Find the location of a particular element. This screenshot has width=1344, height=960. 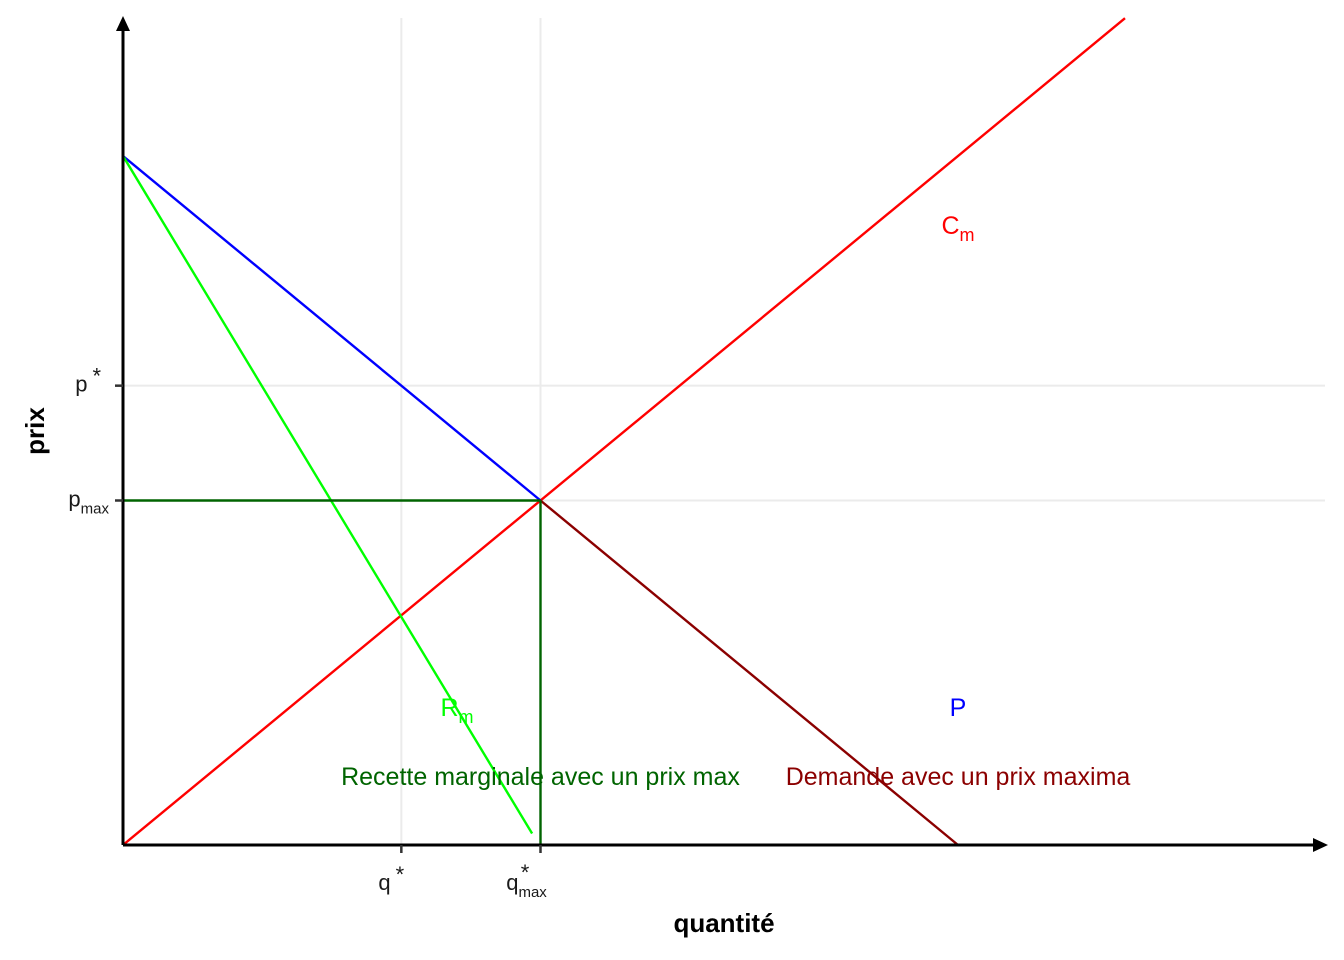

y-axis-arrow is located at coordinates (123, 23).